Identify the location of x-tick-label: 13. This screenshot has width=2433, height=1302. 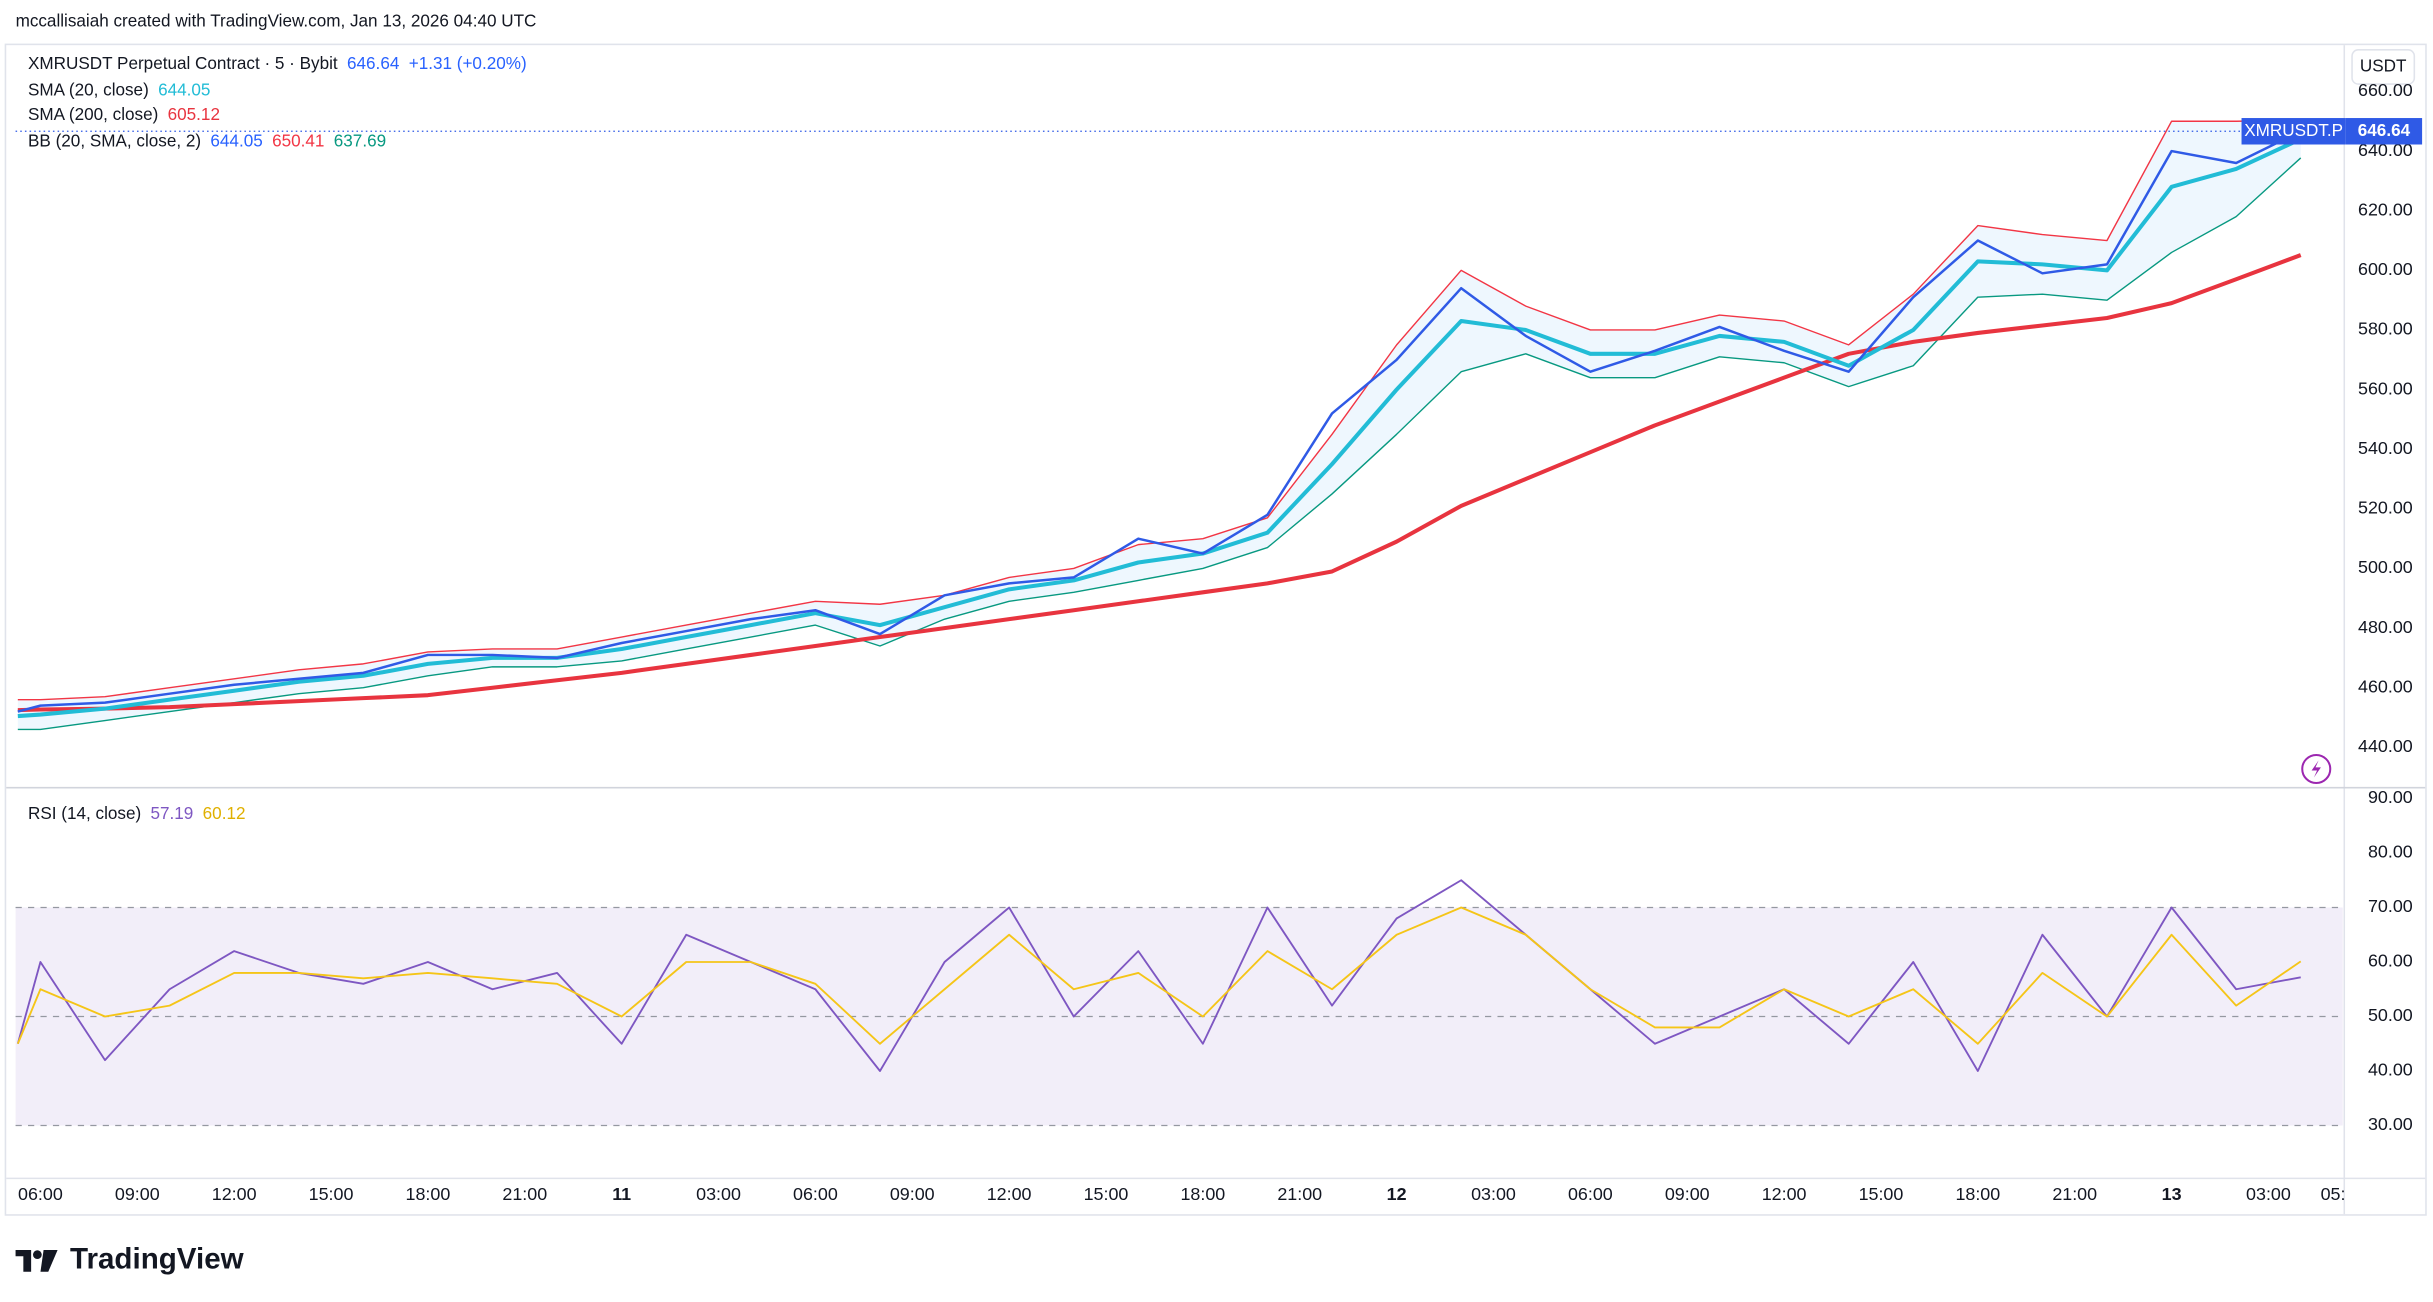
(2172, 1194).